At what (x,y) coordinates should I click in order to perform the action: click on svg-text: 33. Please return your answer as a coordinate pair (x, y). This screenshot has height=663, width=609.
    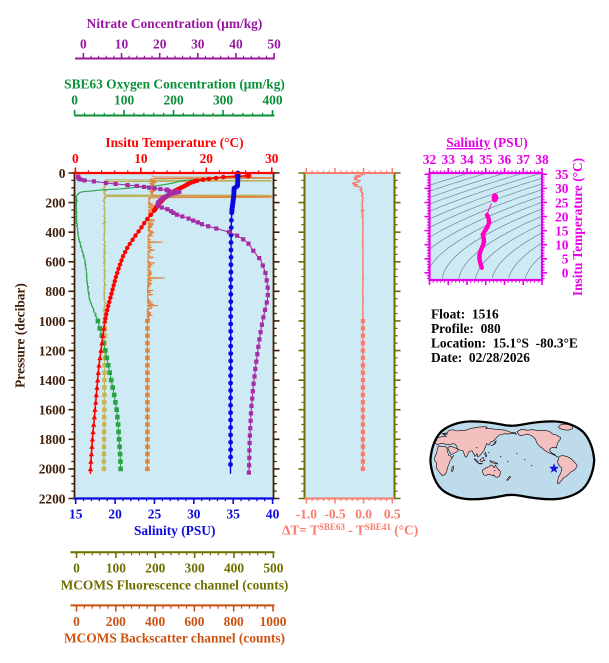
    Looking at the image, I should click on (449, 159).